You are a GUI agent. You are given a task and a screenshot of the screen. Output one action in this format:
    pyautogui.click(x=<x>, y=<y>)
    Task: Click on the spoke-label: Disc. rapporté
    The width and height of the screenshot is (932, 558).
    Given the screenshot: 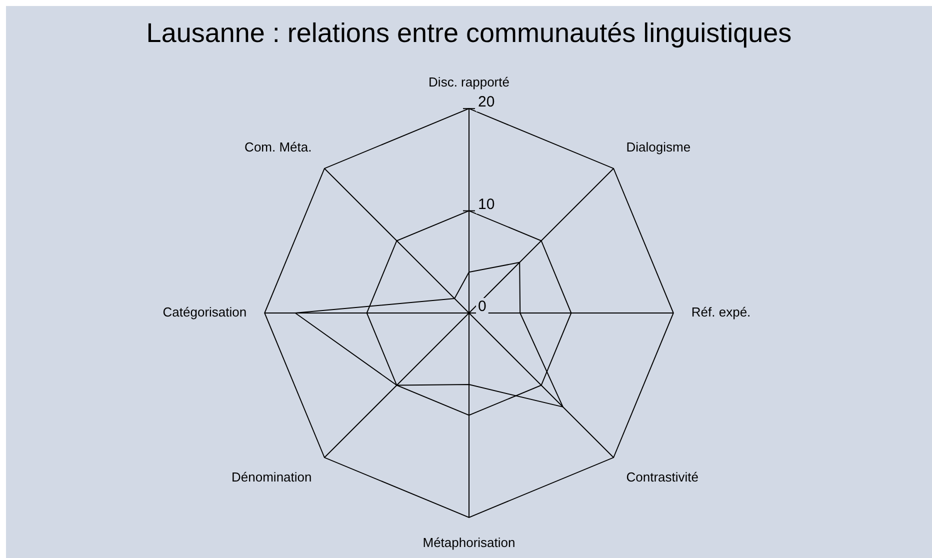 What is the action you would take?
    pyautogui.click(x=469, y=82)
    